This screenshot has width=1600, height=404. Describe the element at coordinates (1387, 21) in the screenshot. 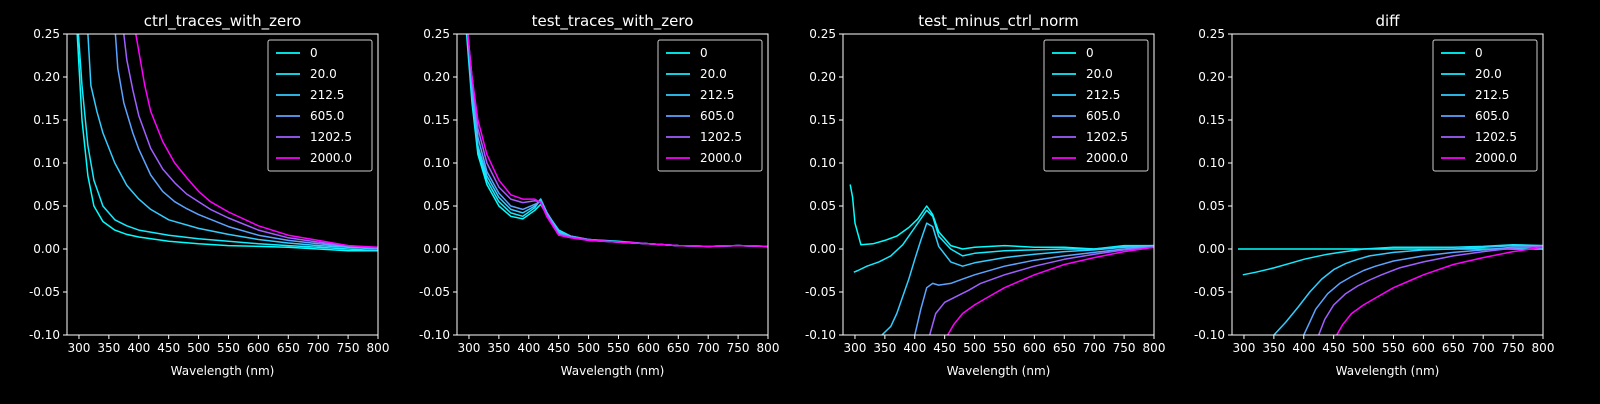

I see `chart-title: diff` at that location.